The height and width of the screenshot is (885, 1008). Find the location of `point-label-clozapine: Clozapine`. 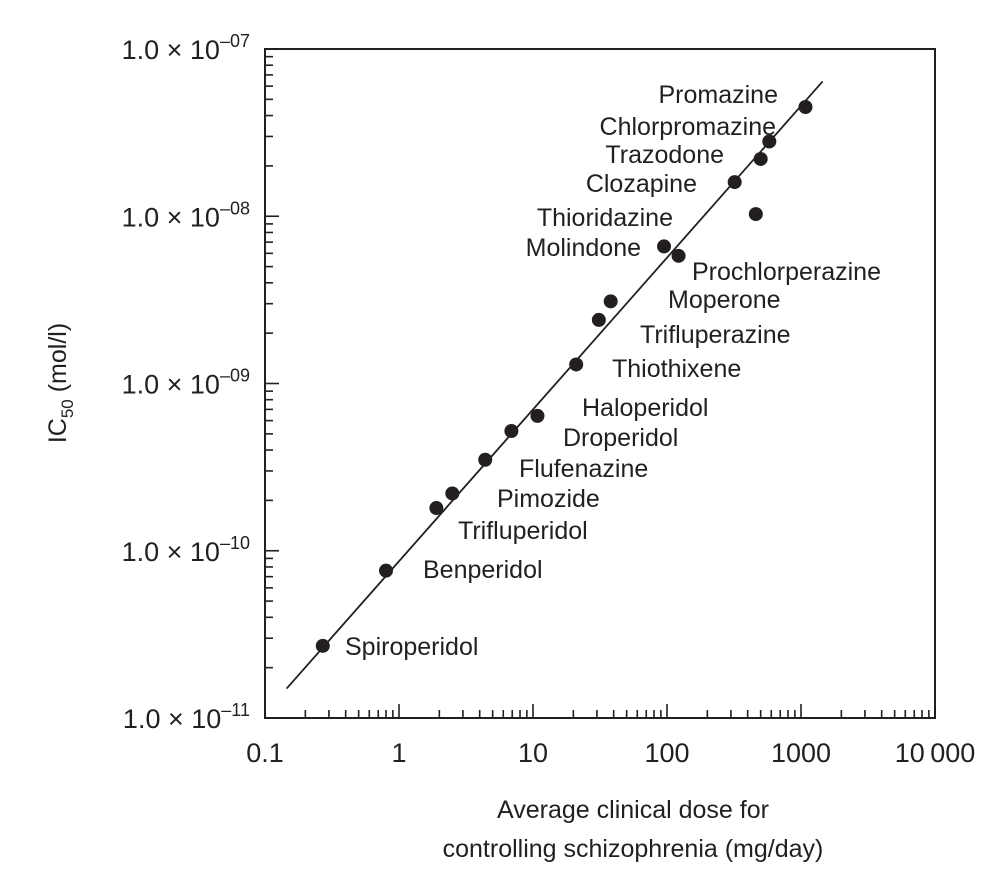

point-label-clozapine: Clozapine is located at coordinates (641, 184).